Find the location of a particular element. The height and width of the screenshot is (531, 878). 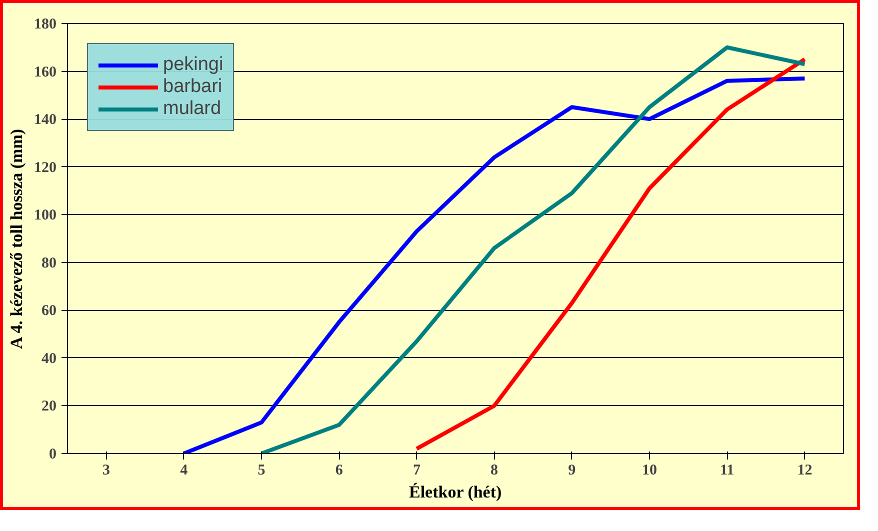

y-tick-label: 140 is located at coordinates (45, 120).